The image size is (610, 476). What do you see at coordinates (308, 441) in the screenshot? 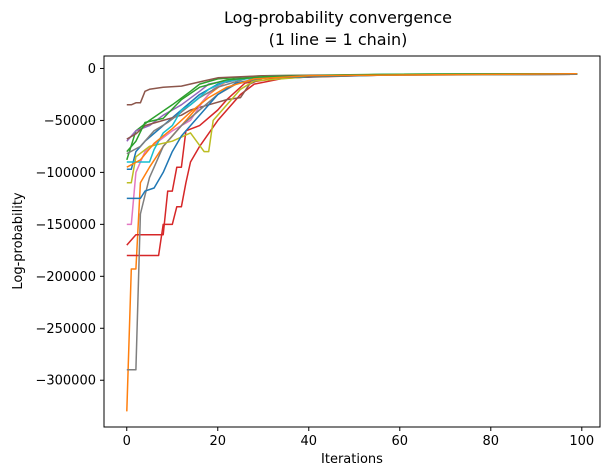
I see `x-tick-label: 40` at bounding box center [308, 441].